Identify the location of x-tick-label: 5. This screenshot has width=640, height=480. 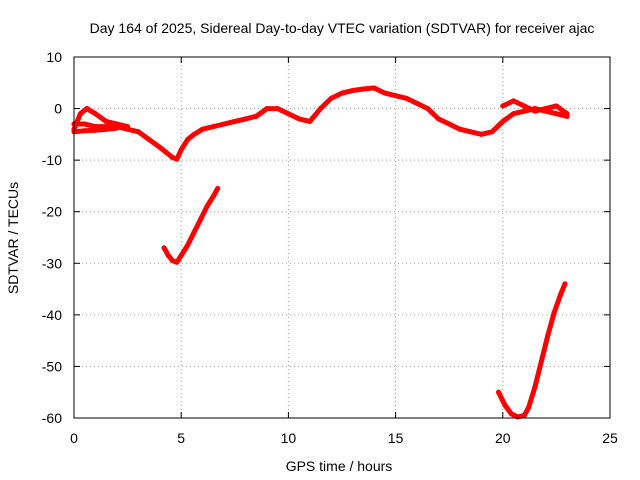
(181, 438).